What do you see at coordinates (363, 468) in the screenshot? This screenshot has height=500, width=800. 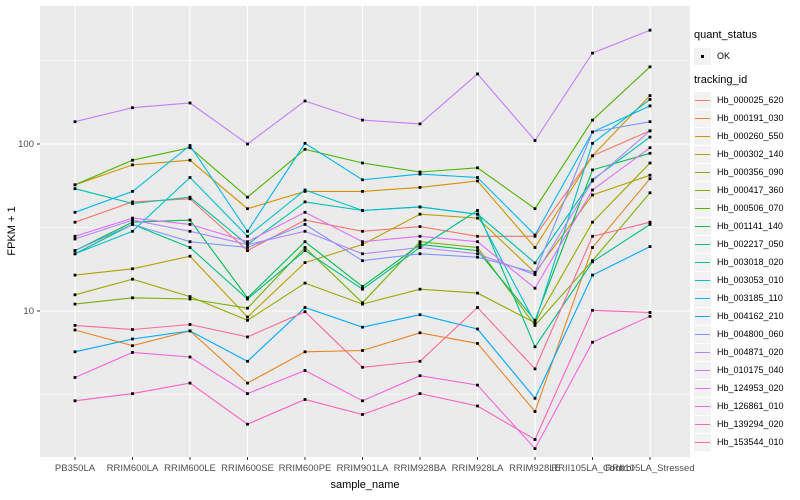 I see `x-tick-label: RRIM901LA` at bounding box center [363, 468].